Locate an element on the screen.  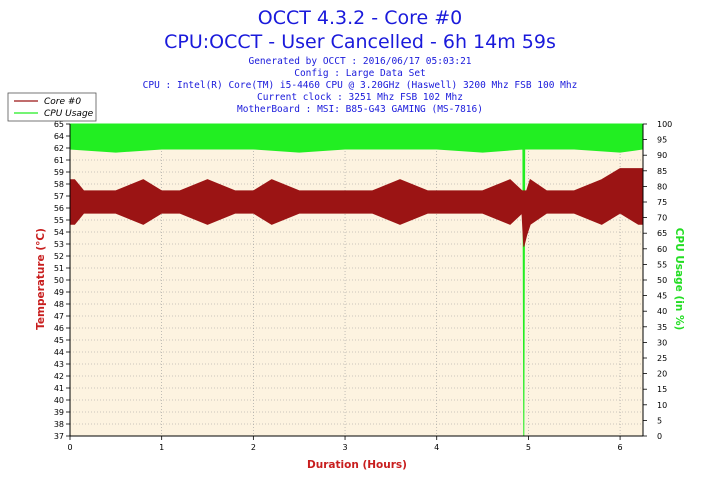
y2-tick-label: 25 is located at coordinates (662, 358).